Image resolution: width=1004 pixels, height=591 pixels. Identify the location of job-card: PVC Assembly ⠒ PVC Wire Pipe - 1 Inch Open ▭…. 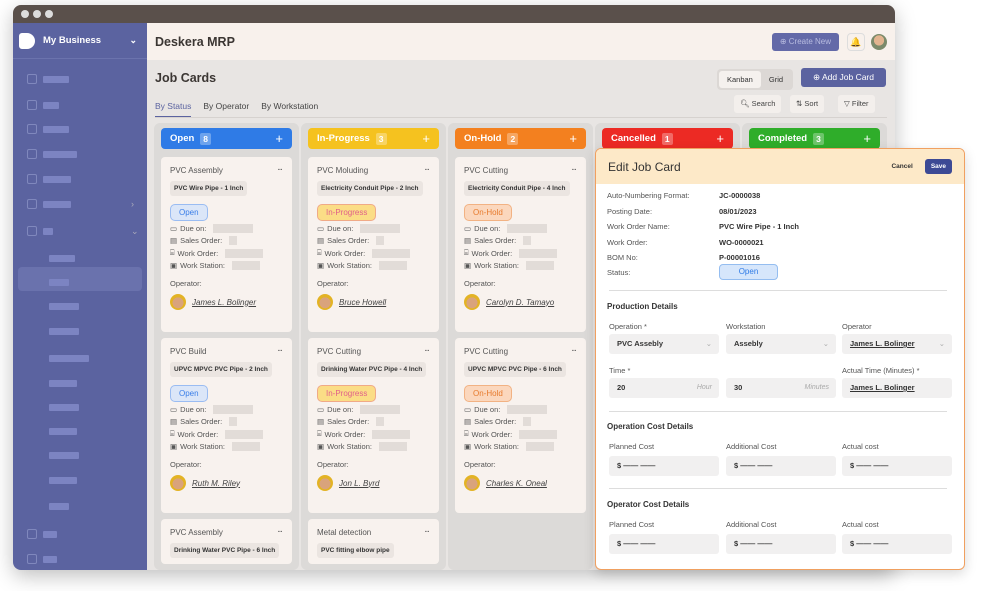
(226, 244).